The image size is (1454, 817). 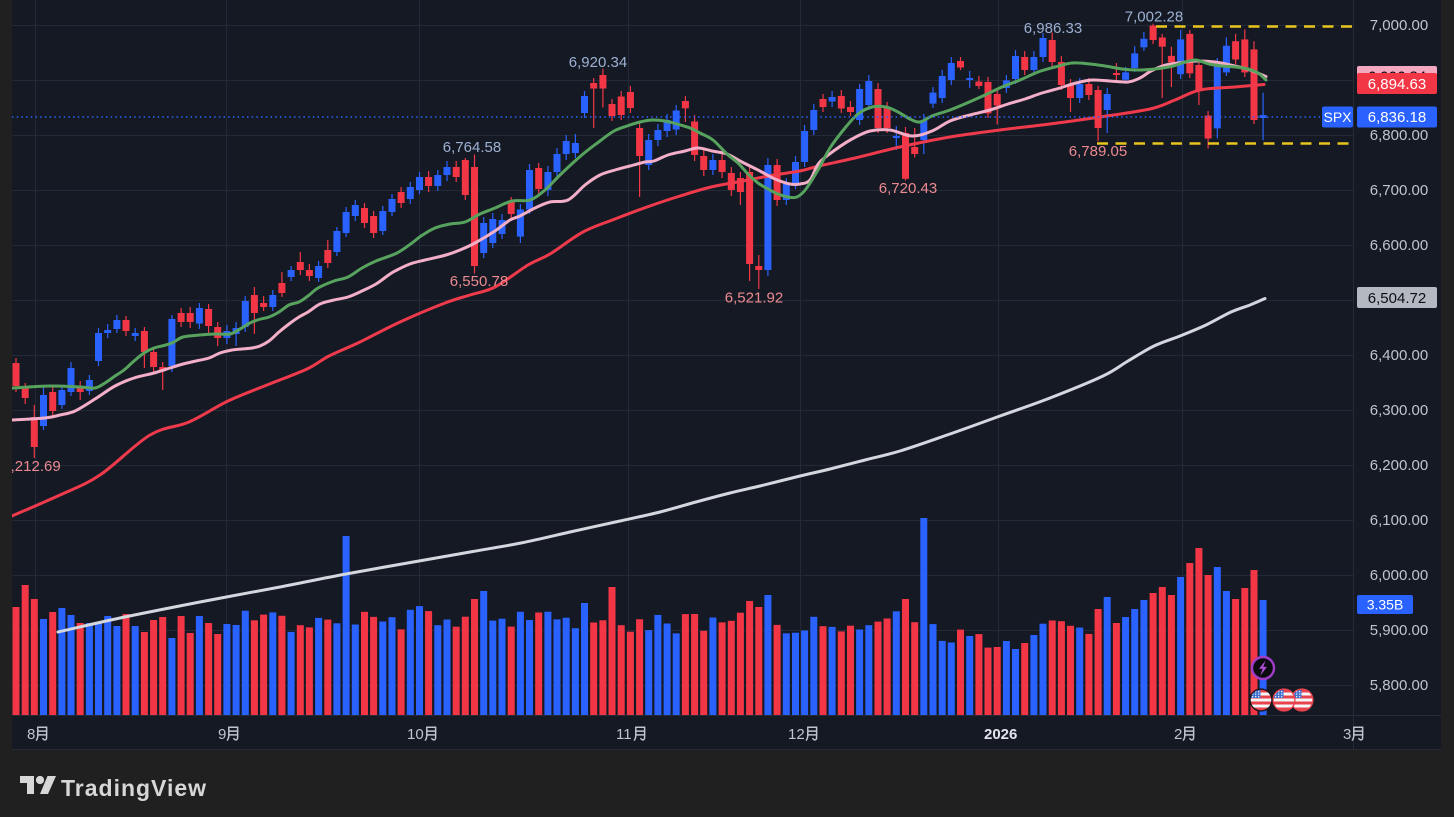 I want to click on svg-text: 6,300.00, so click(x=1399, y=410).